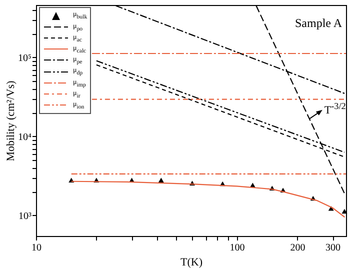 The width and height of the screenshot is (352, 273). I want to click on annotation: T$^{-3/2}$, so click(335, 108).